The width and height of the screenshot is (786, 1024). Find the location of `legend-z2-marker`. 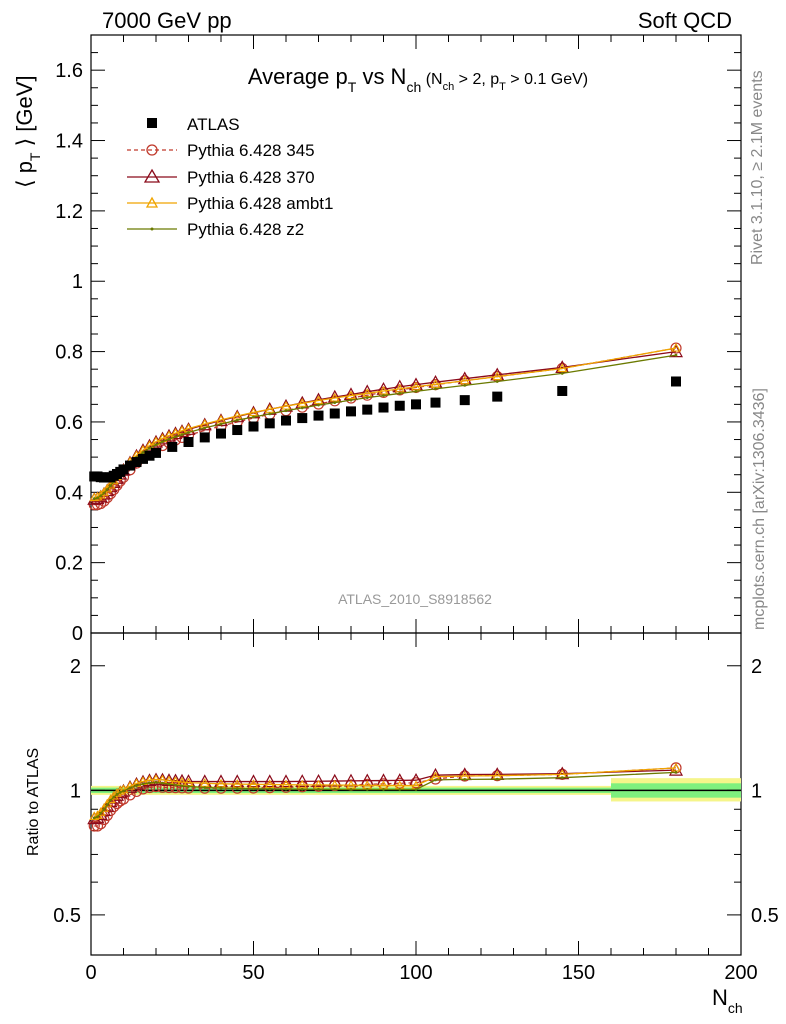

legend-z2-marker is located at coordinates (152, 229).